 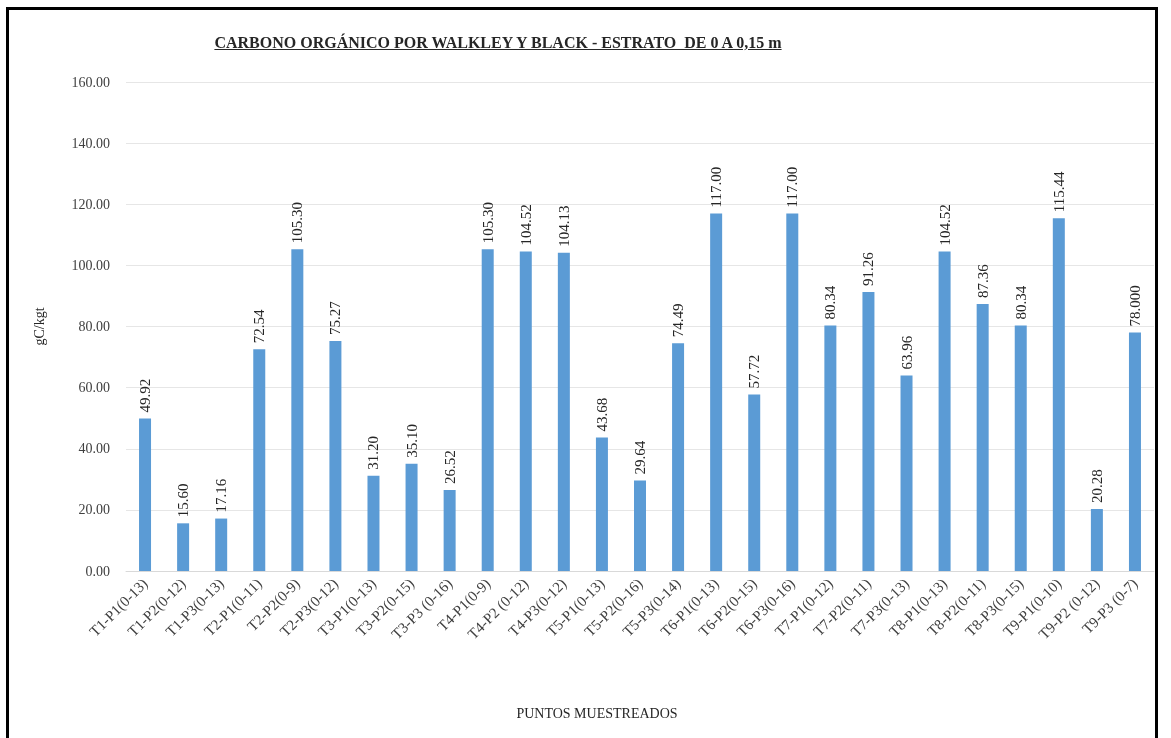 I want to click on y-tick-label: 40.00, so click(x=94, y=449).